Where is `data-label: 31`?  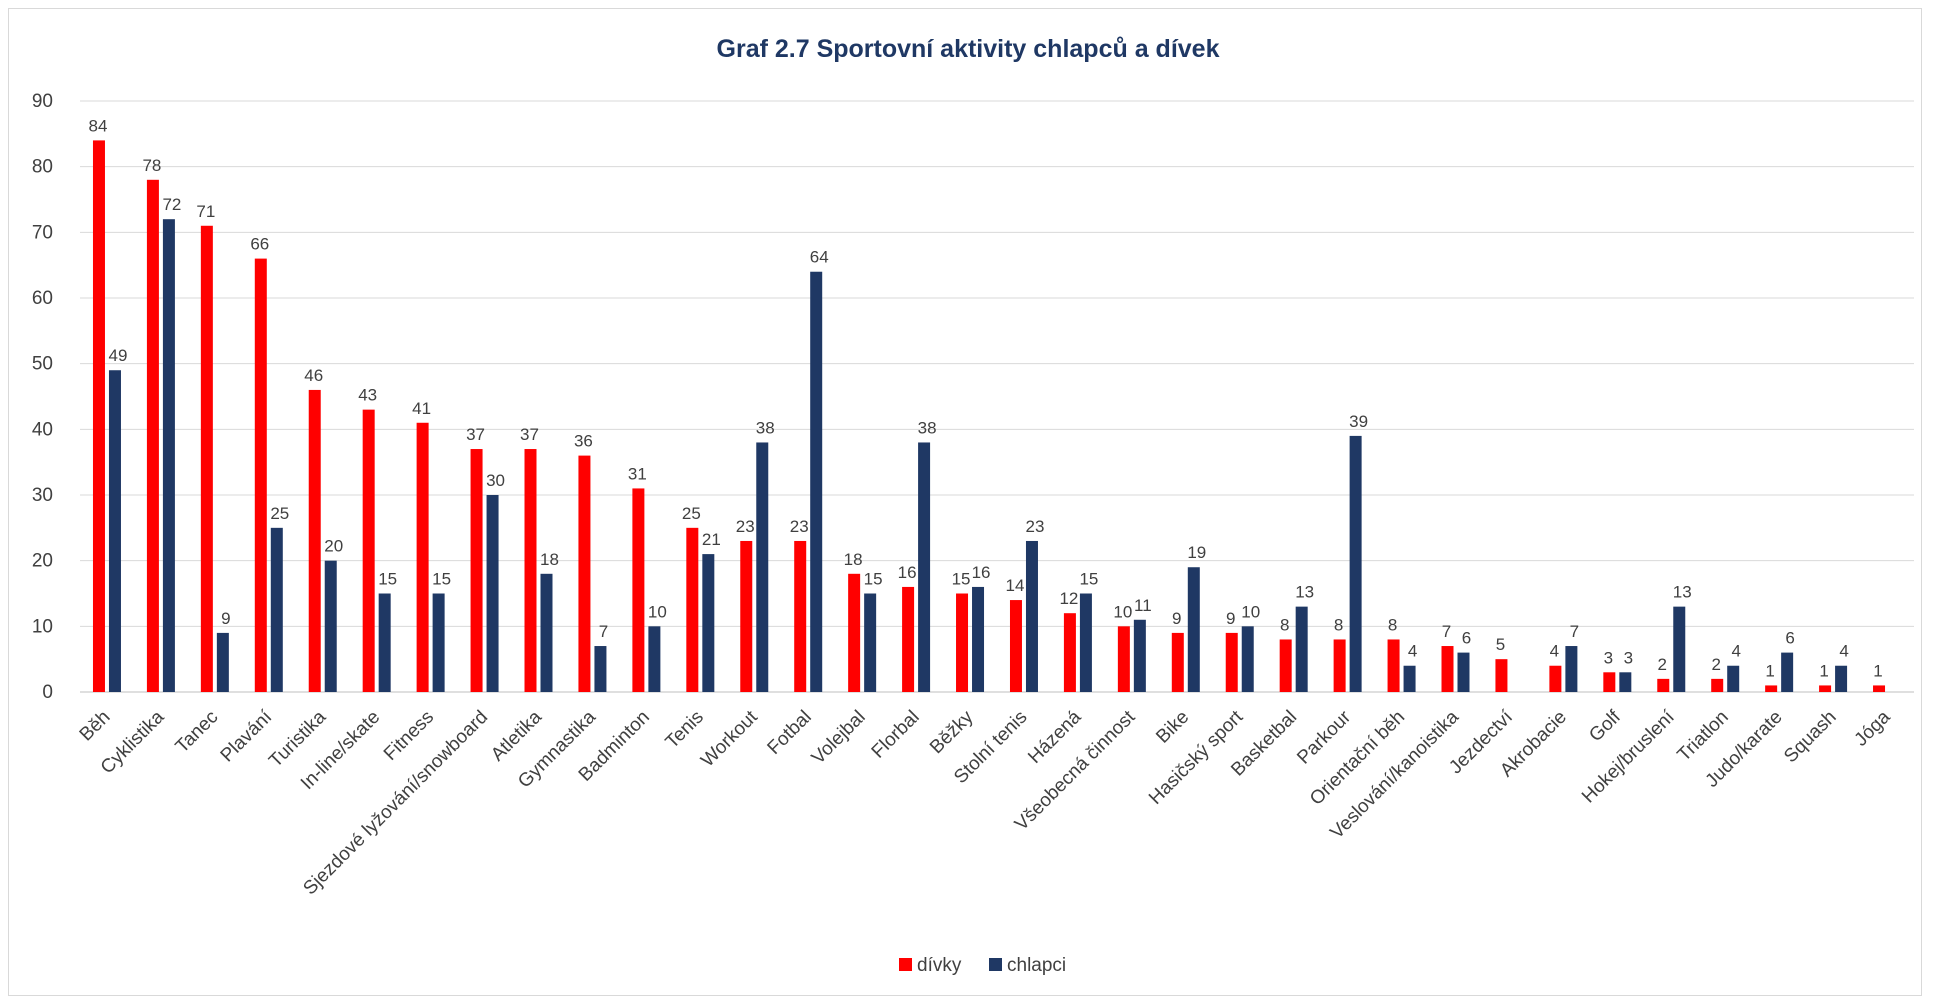
data-label: 31 is located at coordinates (637, 473).